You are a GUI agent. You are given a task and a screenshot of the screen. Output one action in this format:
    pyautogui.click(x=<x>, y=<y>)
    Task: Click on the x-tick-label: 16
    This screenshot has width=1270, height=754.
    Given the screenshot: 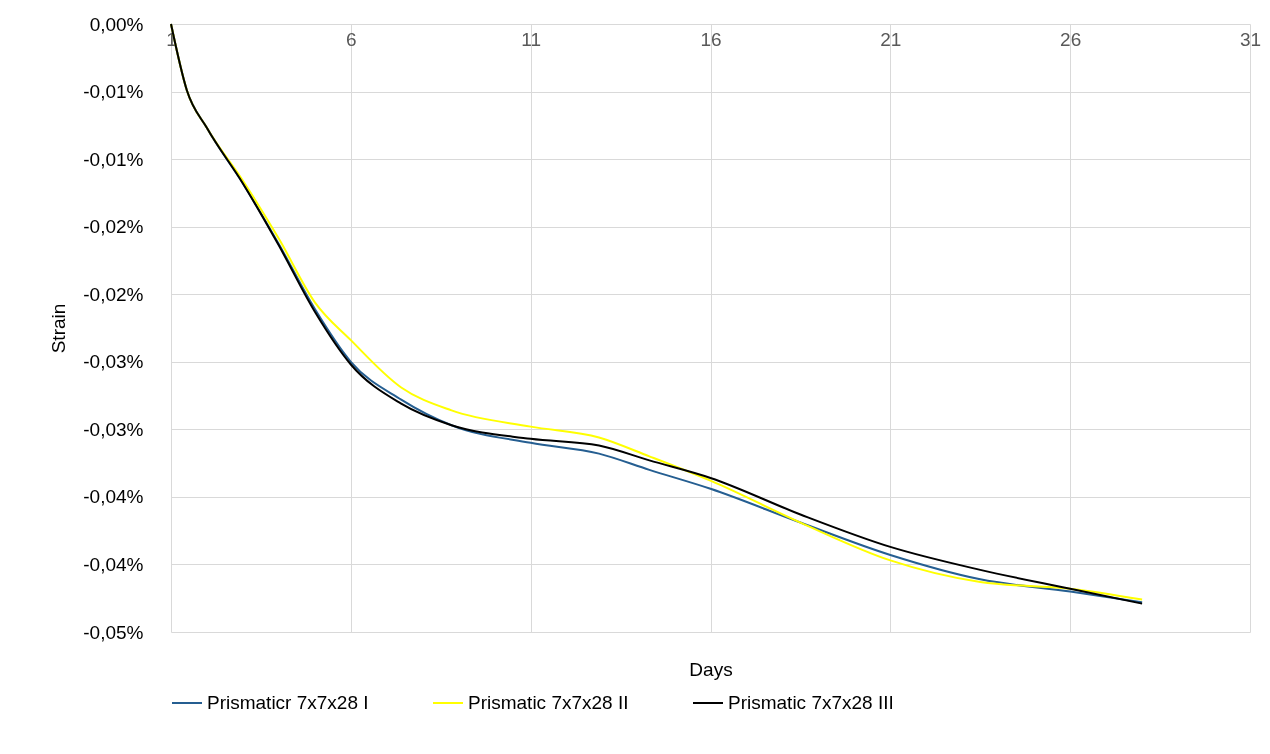 What is the action you would take?
    pyautogui.click(x=711, y=39)
    